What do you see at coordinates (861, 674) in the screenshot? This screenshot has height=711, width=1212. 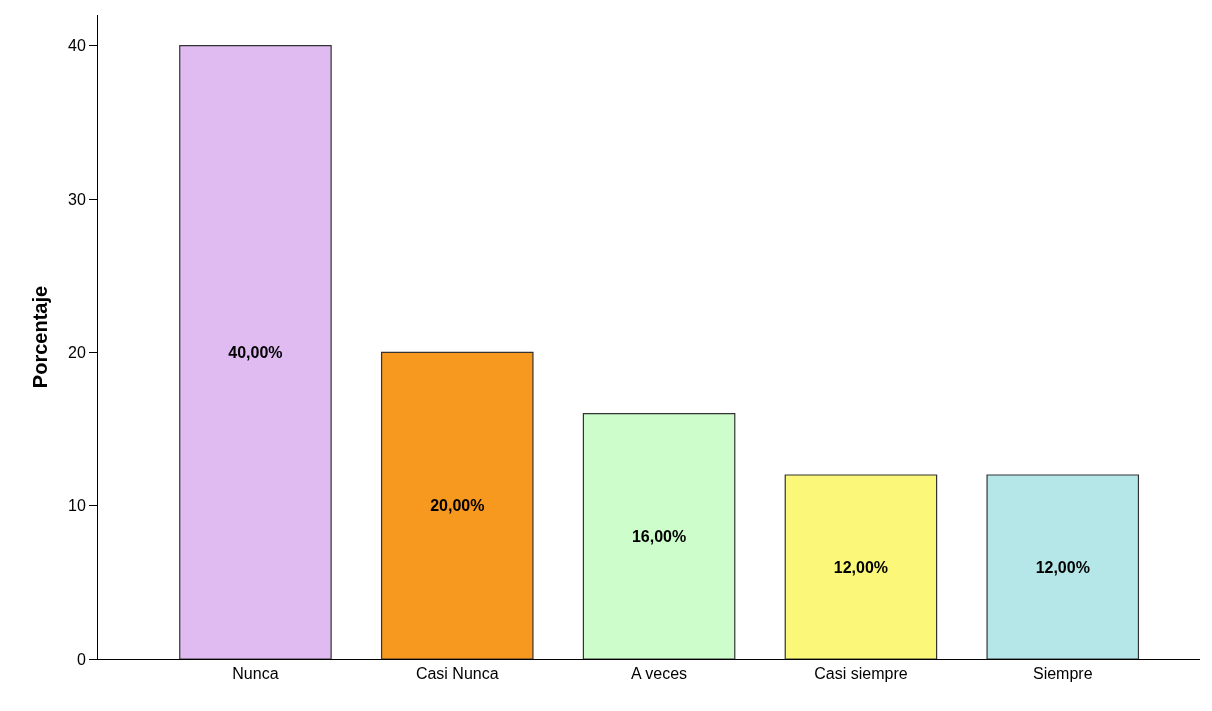 I see `x-tick-label: Casi siempre` at bounding box center [861, 674].